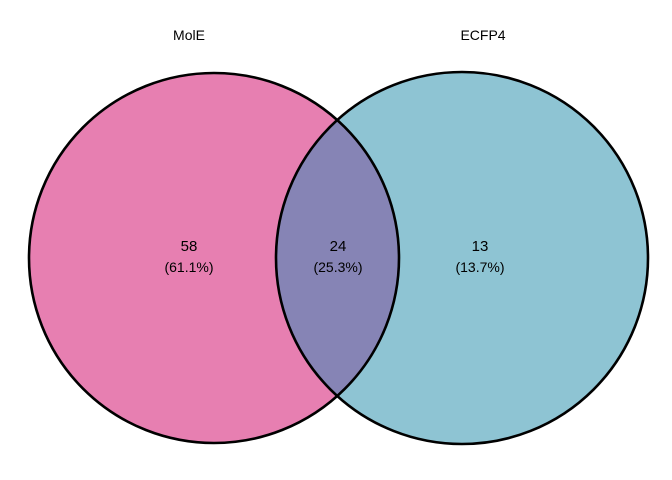  What do you see at coordinates (188, 267) in the screenshot?
I see `left-only-percent: (61.1%)` at bounding box center [188, 267].